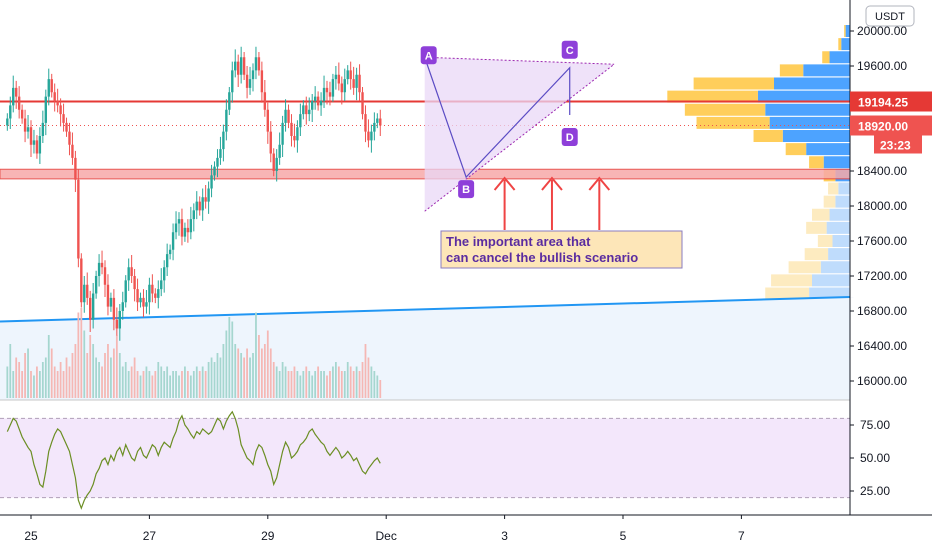  What do you see at coordinates (882, 66) in the screenshot?
I see `price-tick-label: 19600.00` at bounding box center [882, 66].